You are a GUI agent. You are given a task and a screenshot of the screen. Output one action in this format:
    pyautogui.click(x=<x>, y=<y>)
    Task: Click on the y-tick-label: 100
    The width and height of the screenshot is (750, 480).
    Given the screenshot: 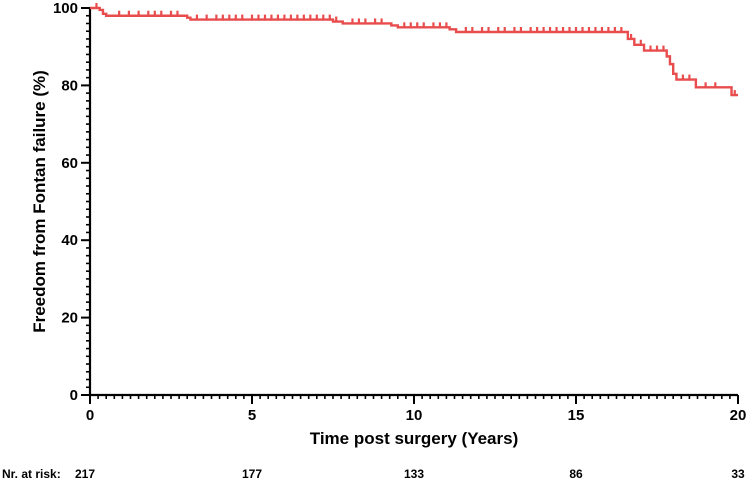 What is the action you would take?
    pyautogui.click(x=65, y=8)
    